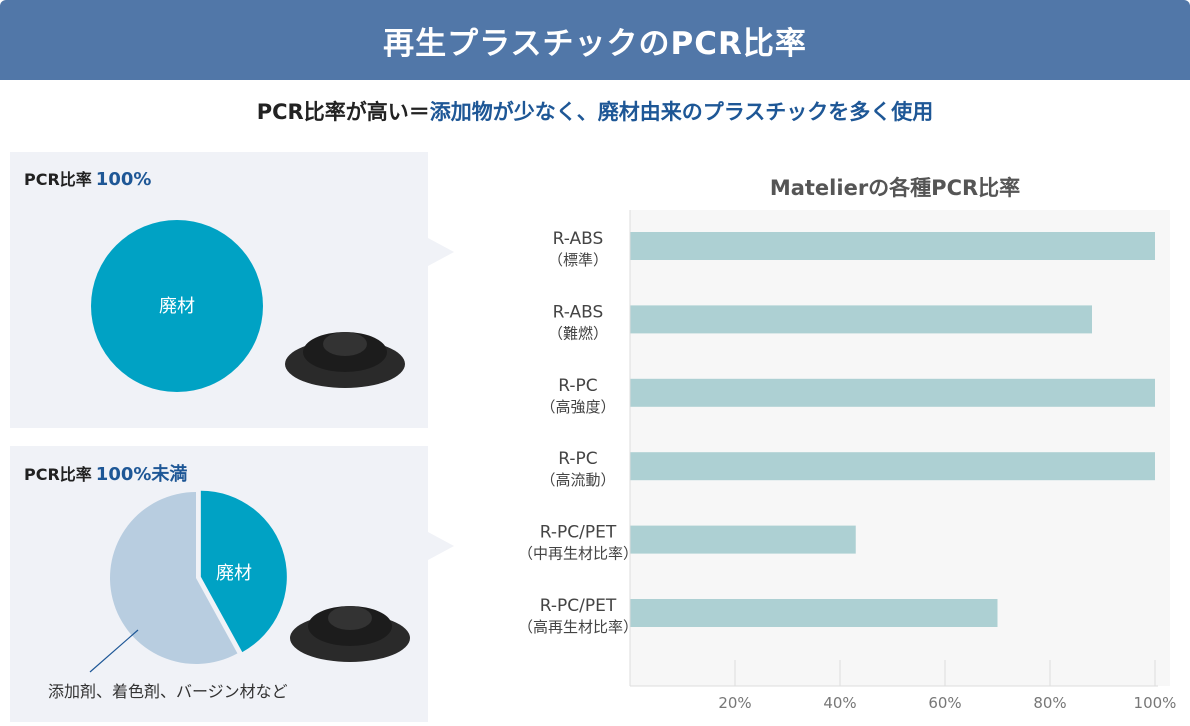 This screenshot has height=726, width=1190. What do you see at coordinates (1049, 703) in the screenshot?
I see `x-tick-label: 80%` at bounding box center [1049, 703].